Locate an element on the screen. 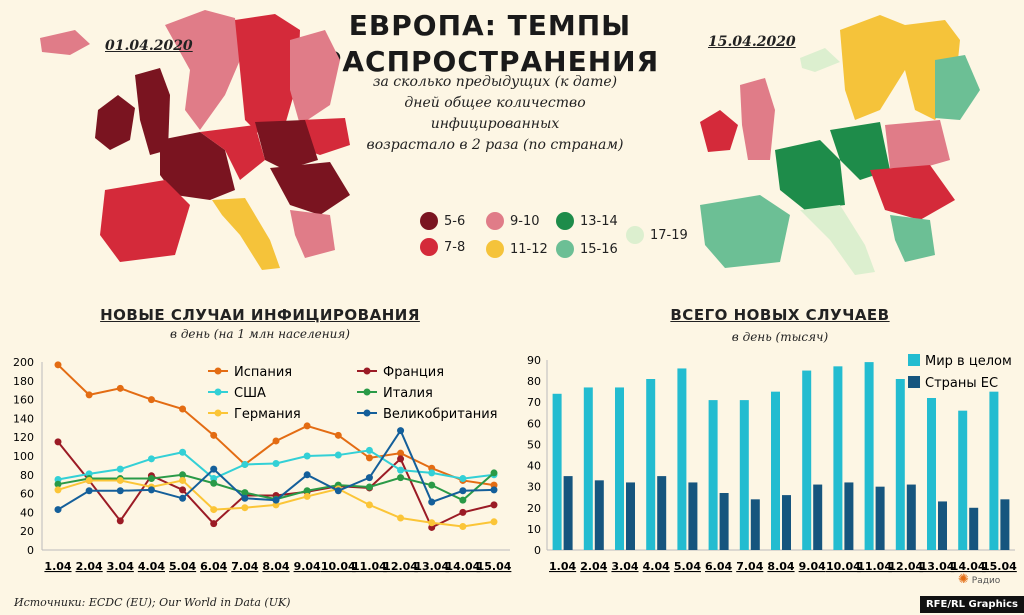 The width and height of the screenshot is (1024, 615). legend-item: 17-19 is located at coordinates (657, 235).